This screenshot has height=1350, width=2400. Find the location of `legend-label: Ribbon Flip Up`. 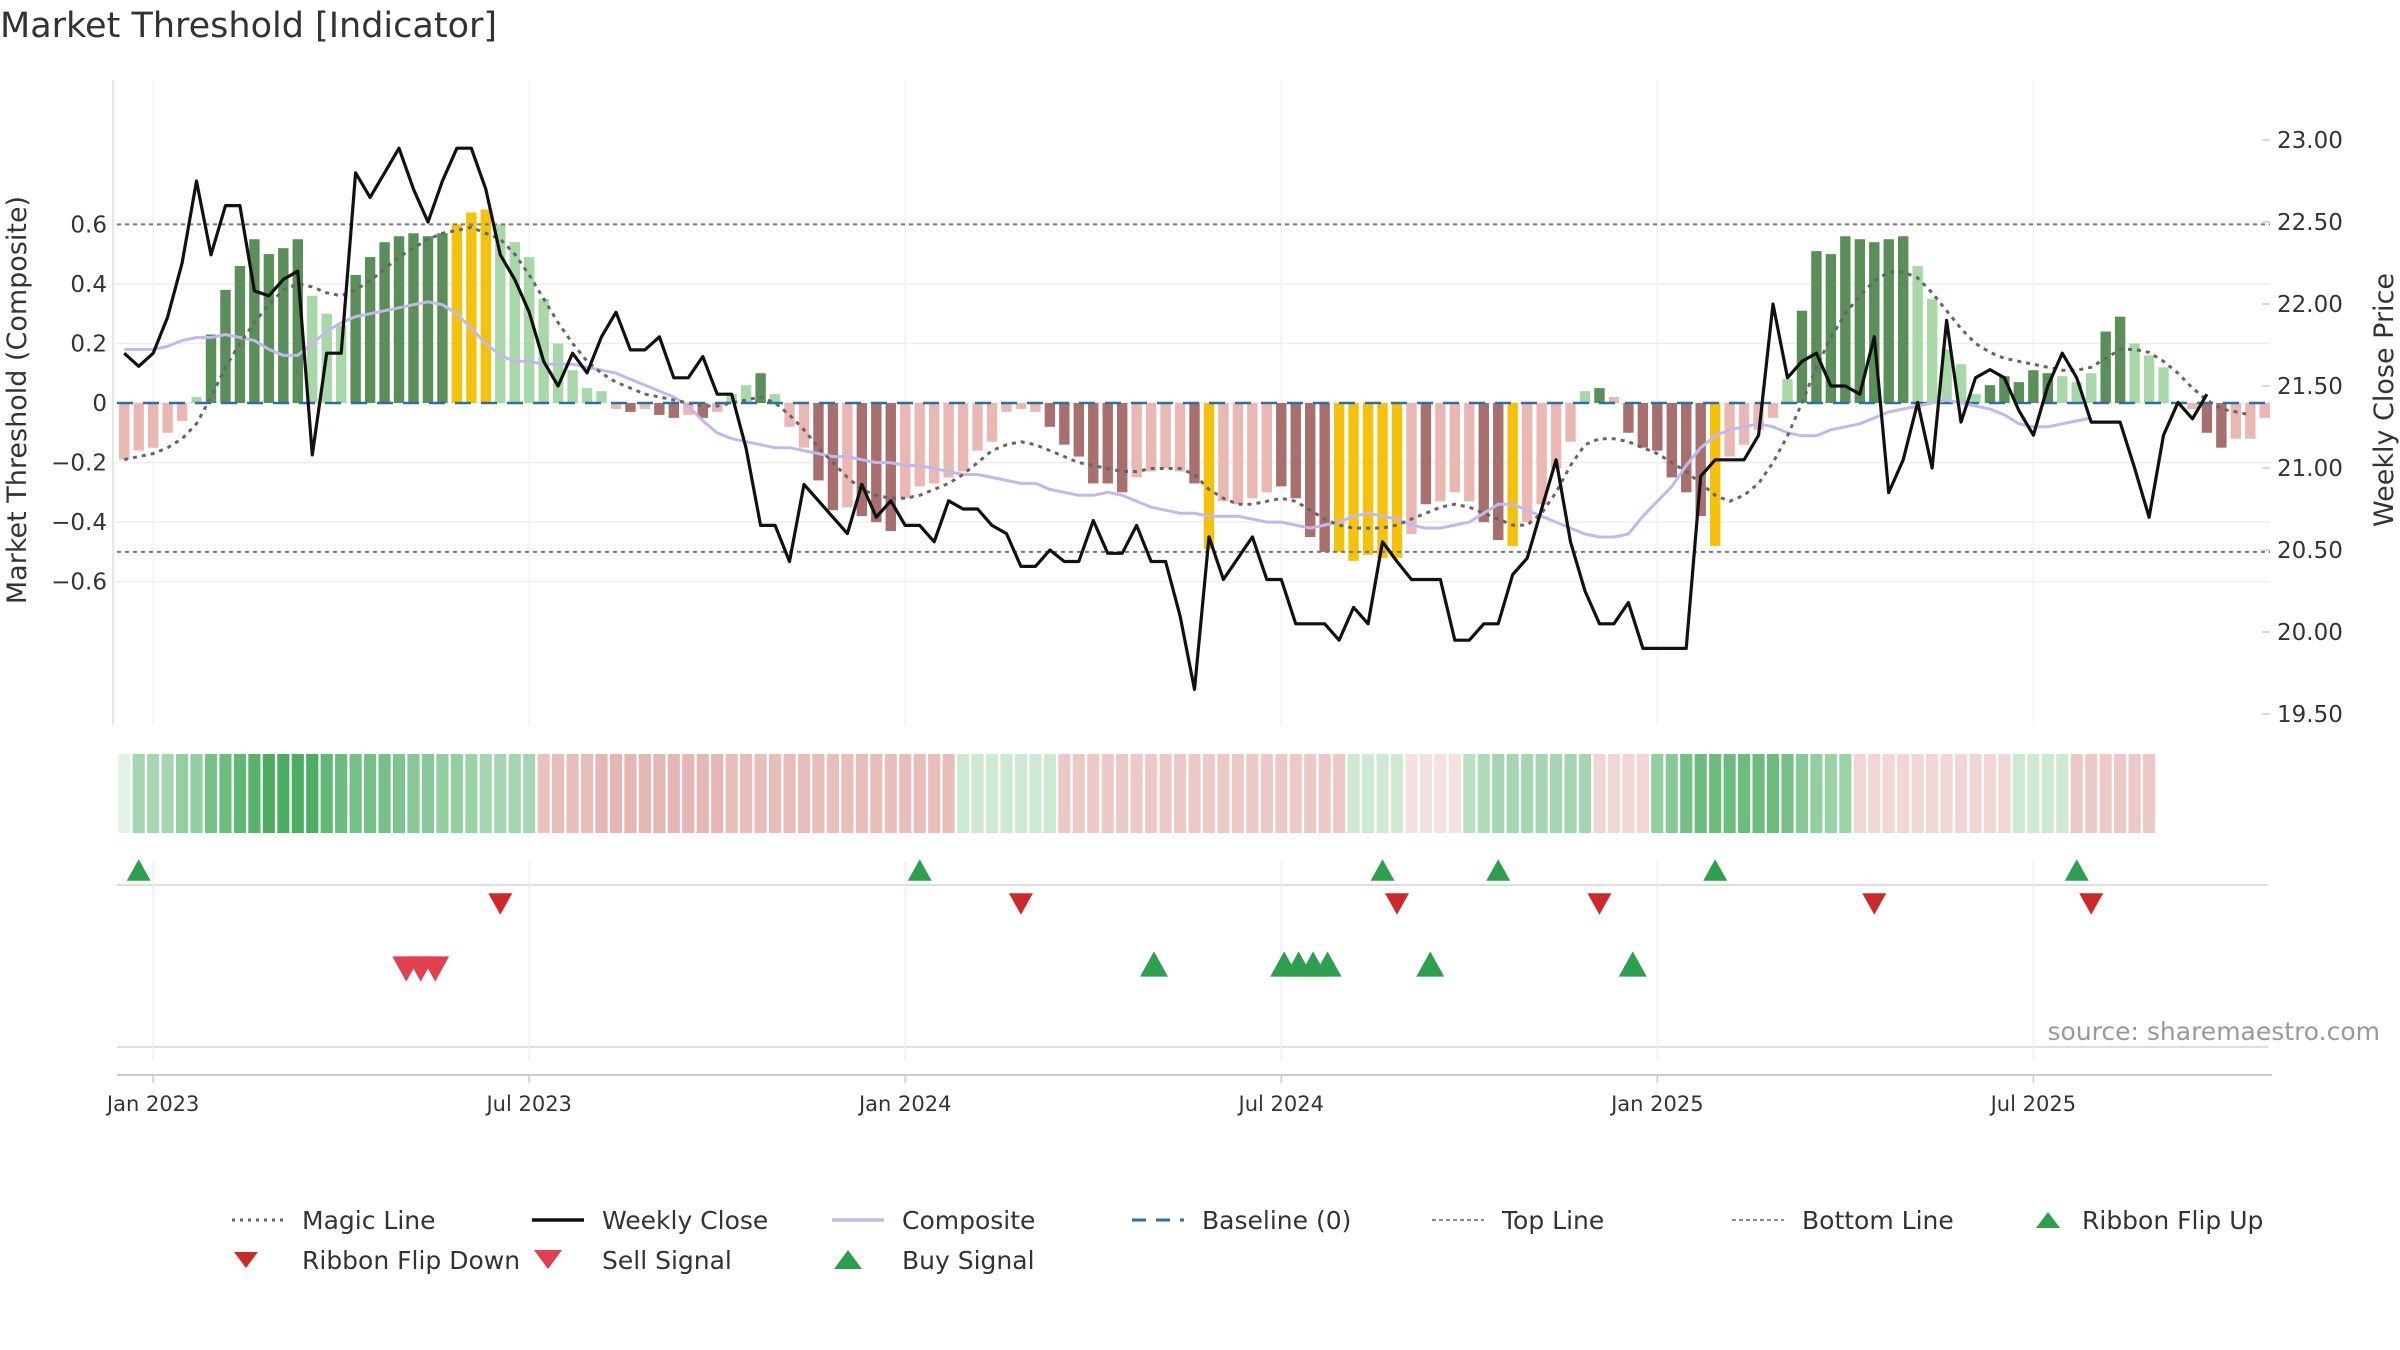

legend-label: Ribbon Flip Up is located at coordinates (2173, 1220).